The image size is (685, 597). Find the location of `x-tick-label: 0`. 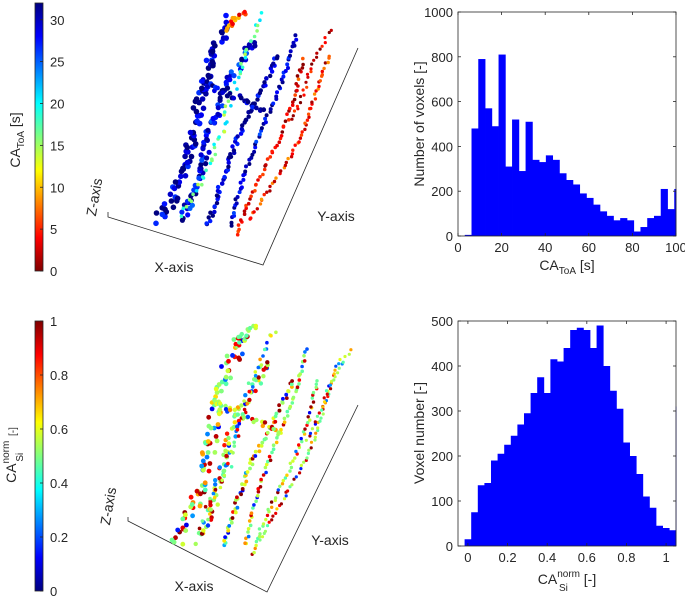

x-tick-label: 0 is located at coordinates (457, 247).